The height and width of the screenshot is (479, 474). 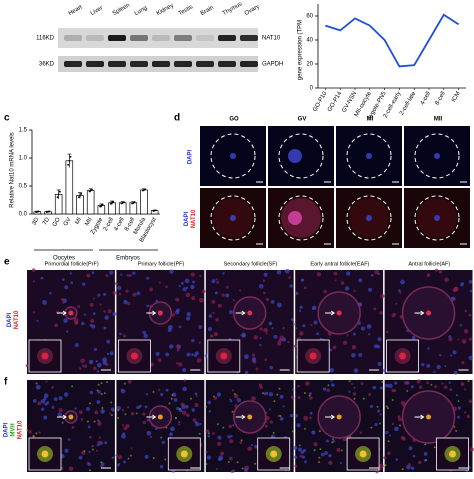 I want to click on x-tick-label: GV, so click(x=68, y=222).